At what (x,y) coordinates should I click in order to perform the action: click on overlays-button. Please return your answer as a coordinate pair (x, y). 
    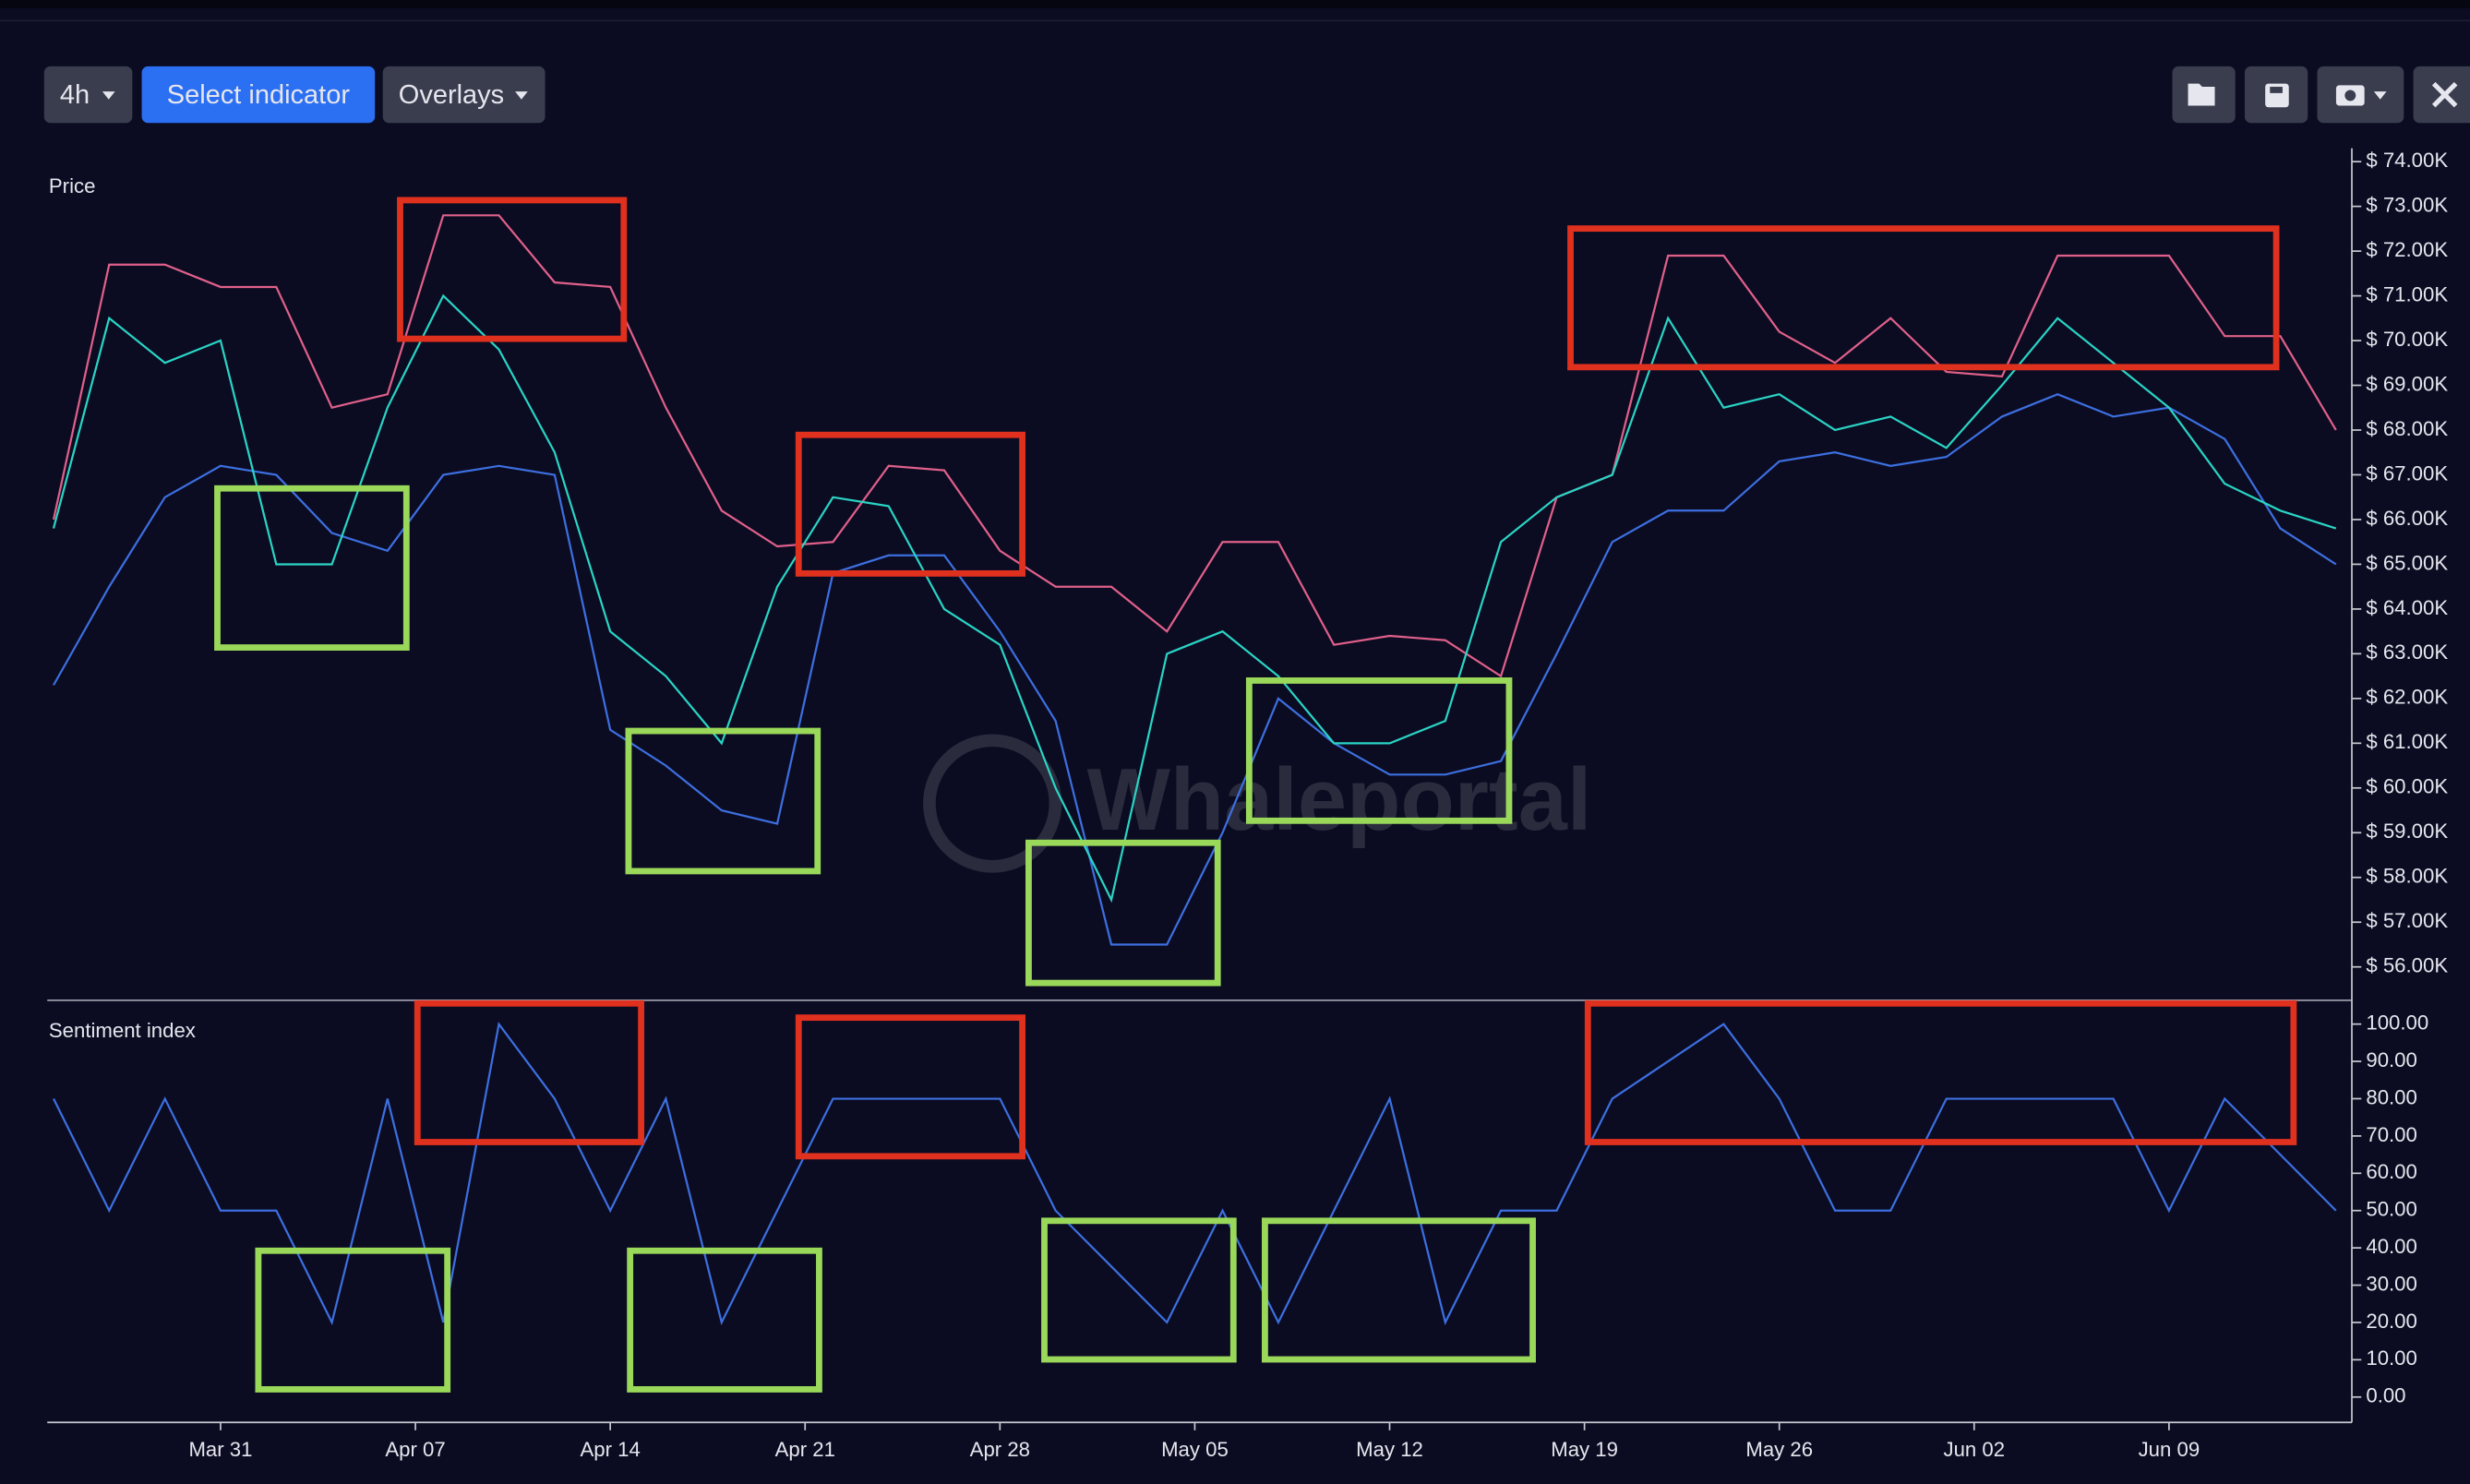
    Looking at the image, I should click on (464, 95).